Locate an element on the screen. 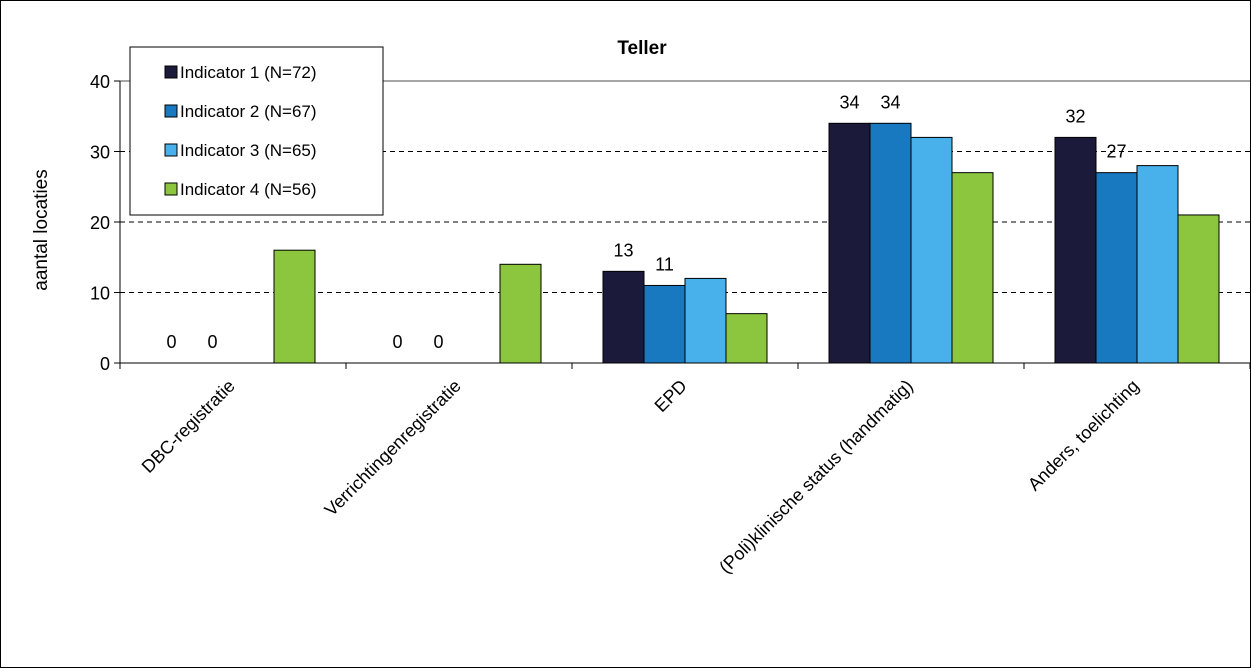 The image size is (1251, 668). data-label: 11 is located at coordinates (664, 264).